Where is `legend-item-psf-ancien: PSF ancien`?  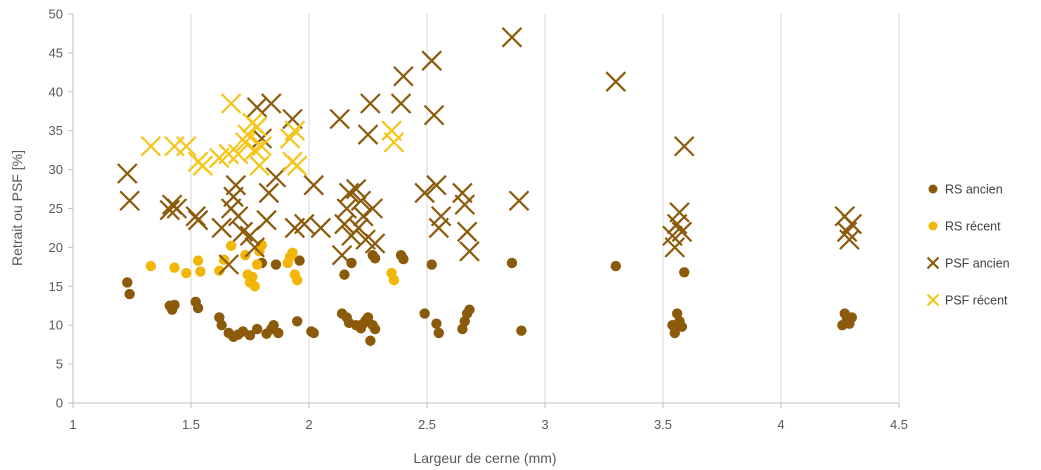
legend-item-psf-ancien: PSF ancien is located at coordinates (968, 264).